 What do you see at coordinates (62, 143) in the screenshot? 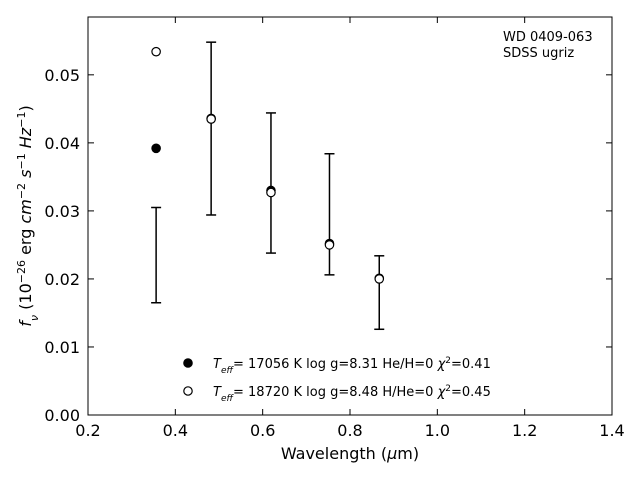
I see `y-tick-label: 0.04` at bounding box center [62, 143].